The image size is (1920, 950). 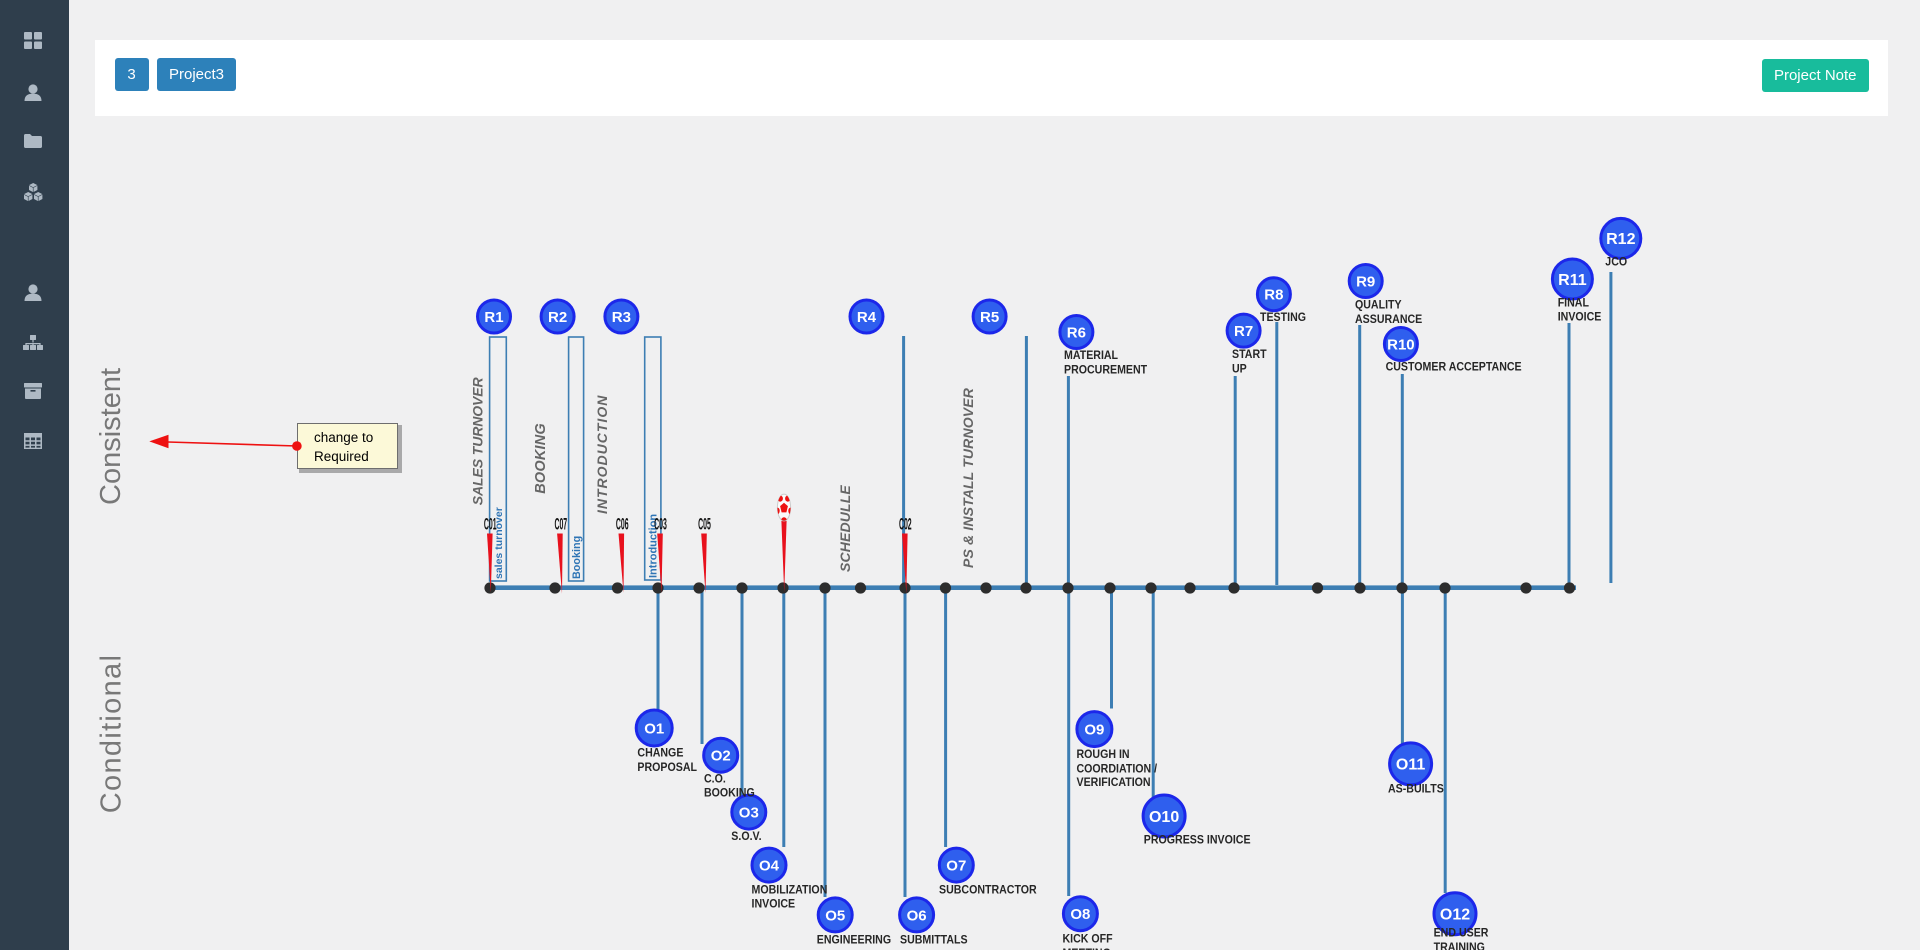 I want to click on svg-text: PS & INSTALL TURNOVER, so click(x=968, y=477).